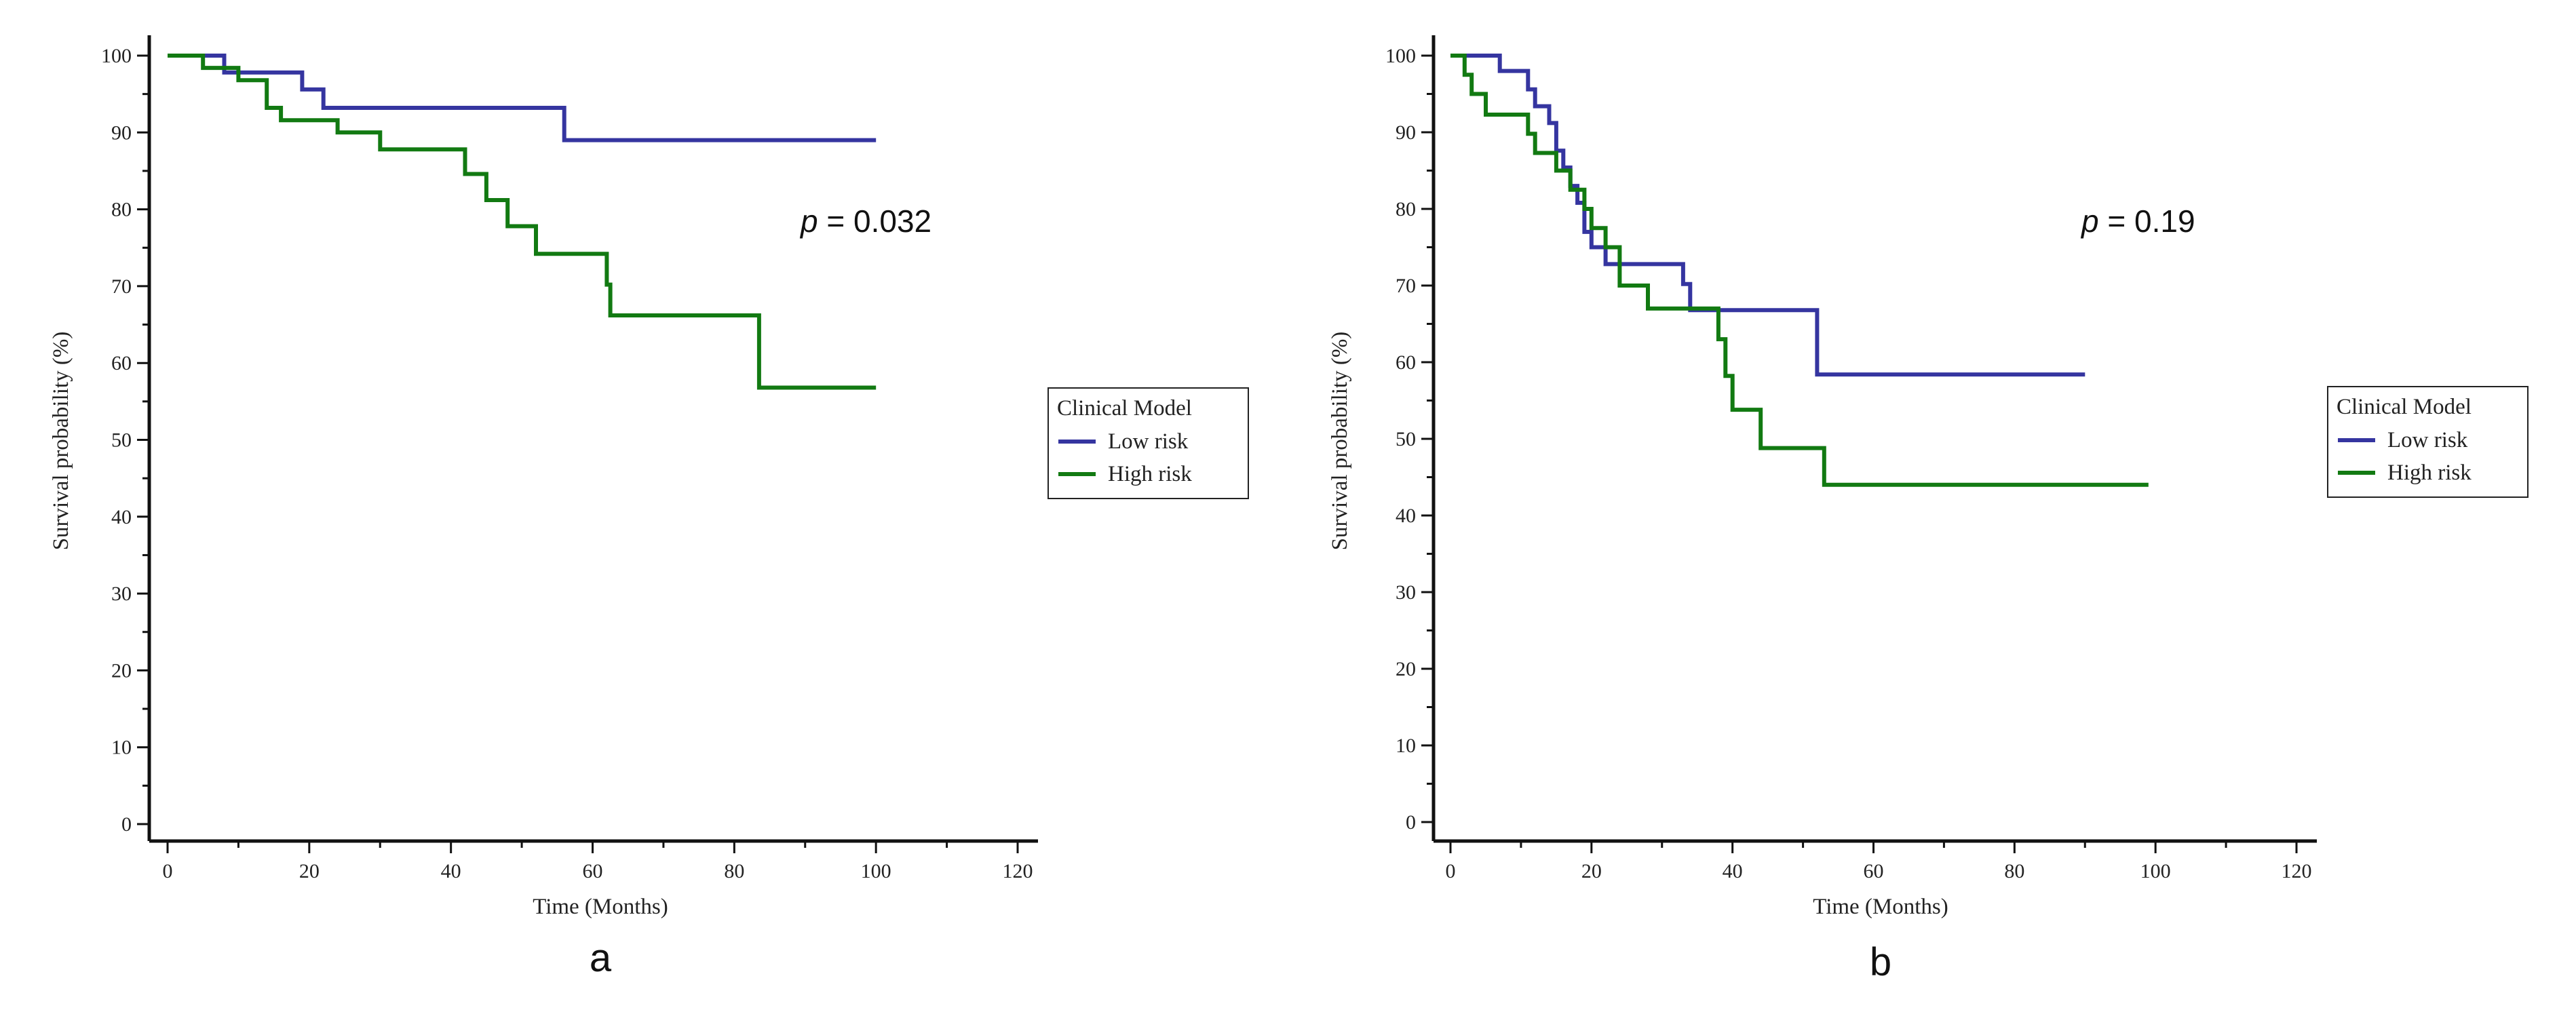 Image resolution: width=2576 pixels, height=1014 pixels. Describe the element at coordinates (875, 221) in the screenshot. I see `p-value: = 0.032` at that location.